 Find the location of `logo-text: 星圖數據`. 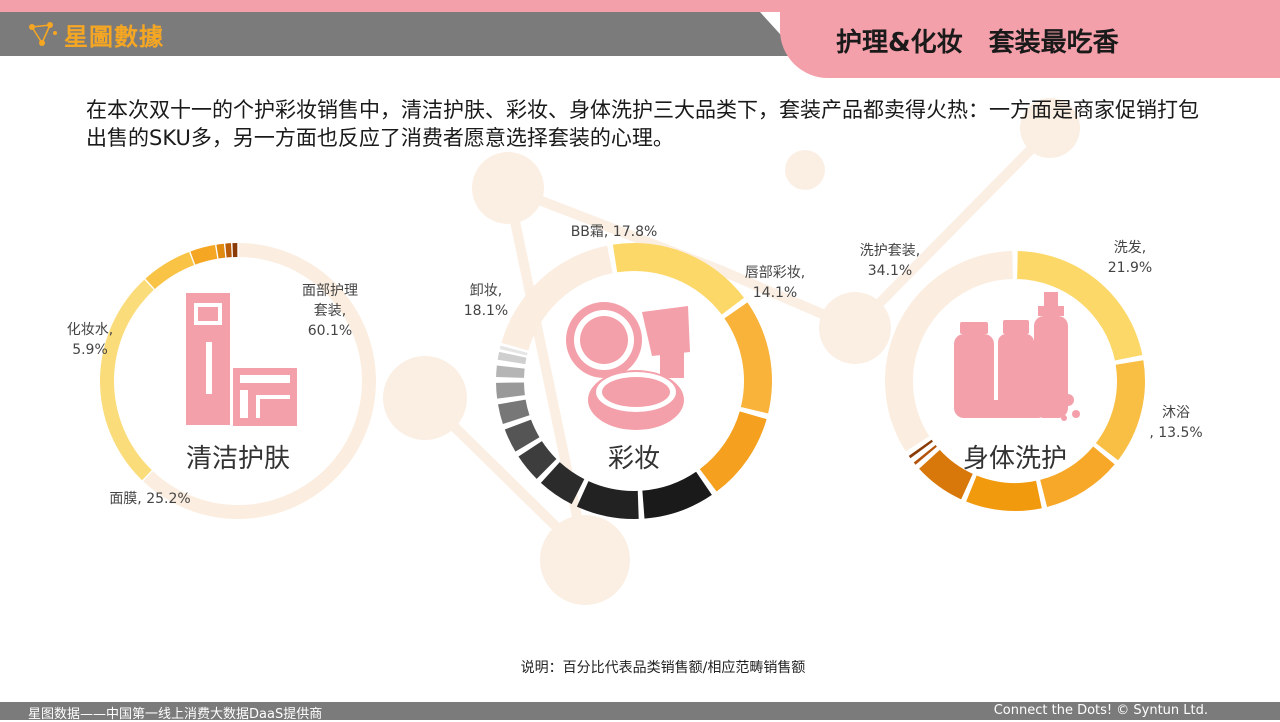

logo-text: 星圖數據 is located at coordinates (114, 36).